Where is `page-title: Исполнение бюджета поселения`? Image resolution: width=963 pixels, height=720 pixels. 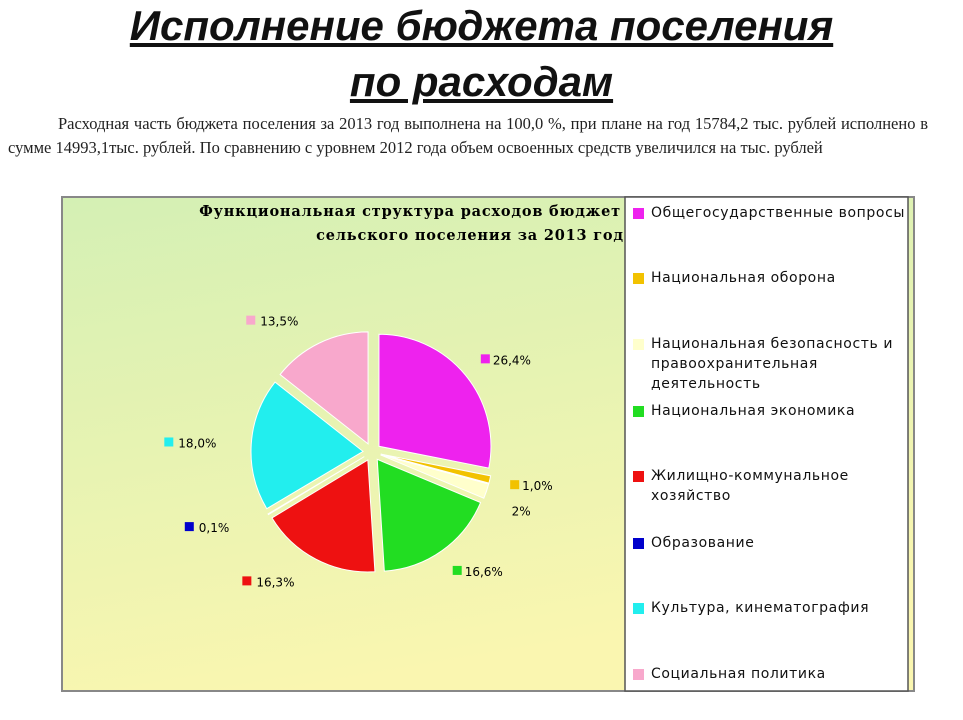
page-title: Исполнение бюджета поселения is located at coordinates (481, 25).